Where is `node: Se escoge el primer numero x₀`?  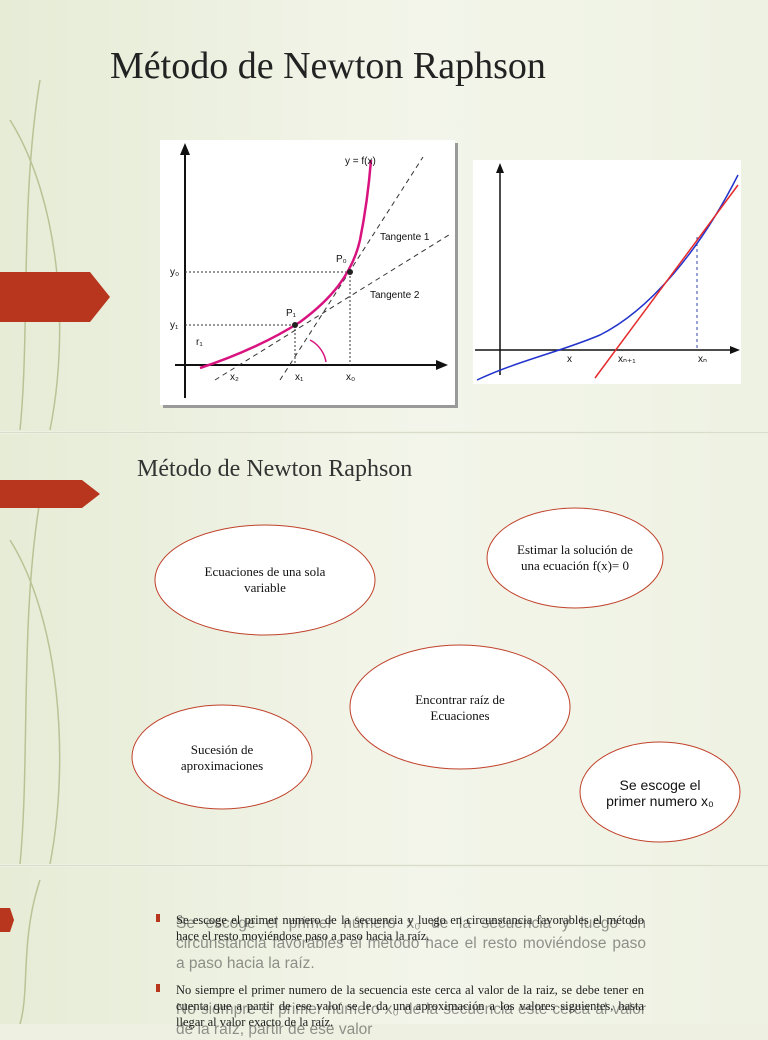
node: Se escoge el primer numero x₀ is located at coordinates (660, 793).